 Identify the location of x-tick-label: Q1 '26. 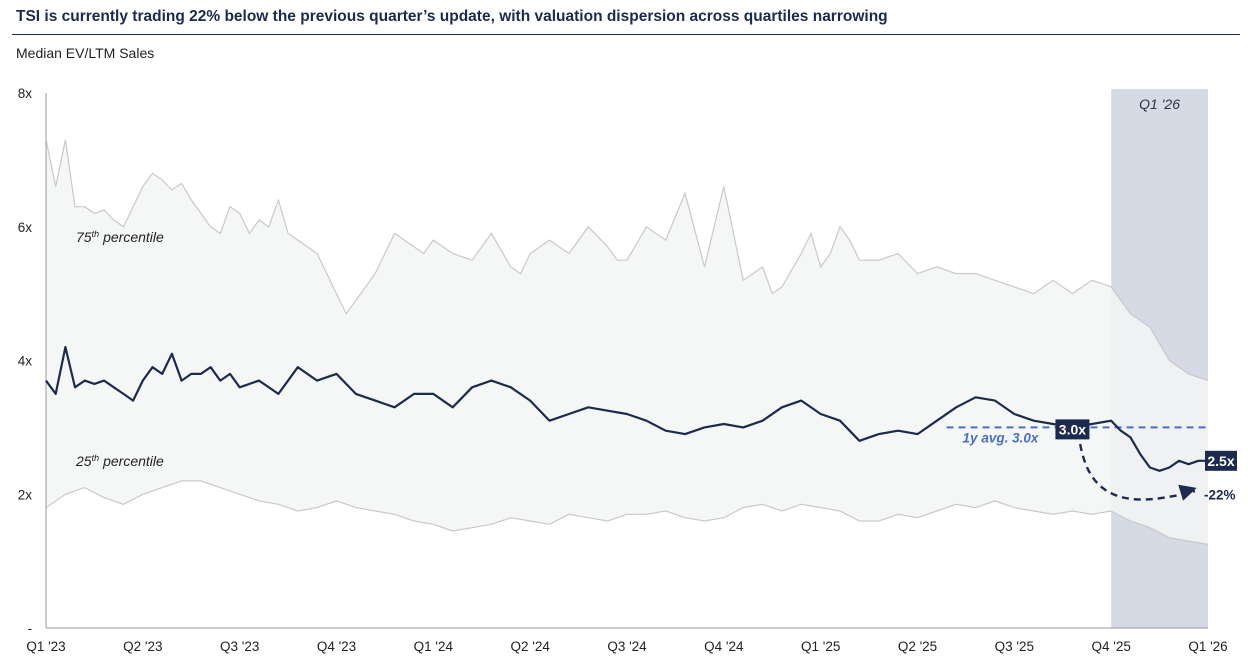
(1207, 646).